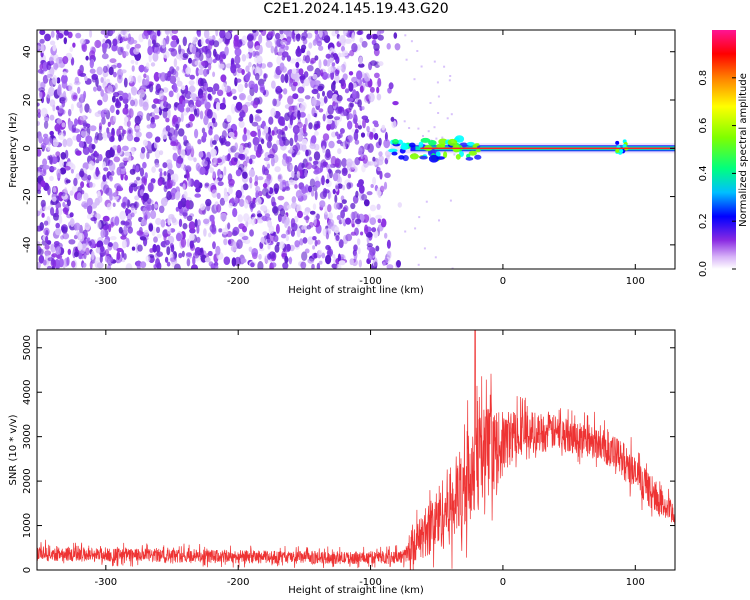 Image resolution: width=750 pixels, height=600 pixels. What do you see at coordinates (27, 480) in the screenshot?
I see `bottom-y-tick-label: 2000` at bounding box center [27, 480].